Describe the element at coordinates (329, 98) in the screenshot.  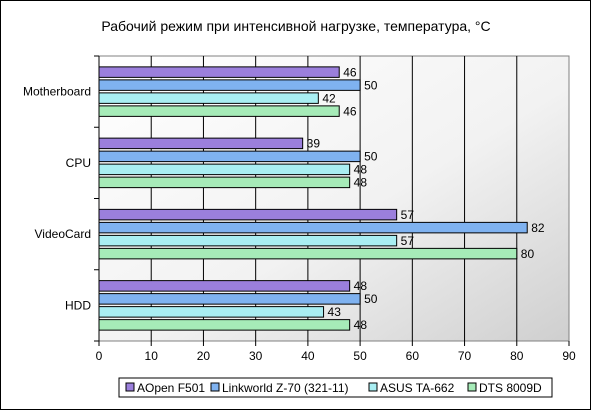
I see `data-label: 42` at that location.